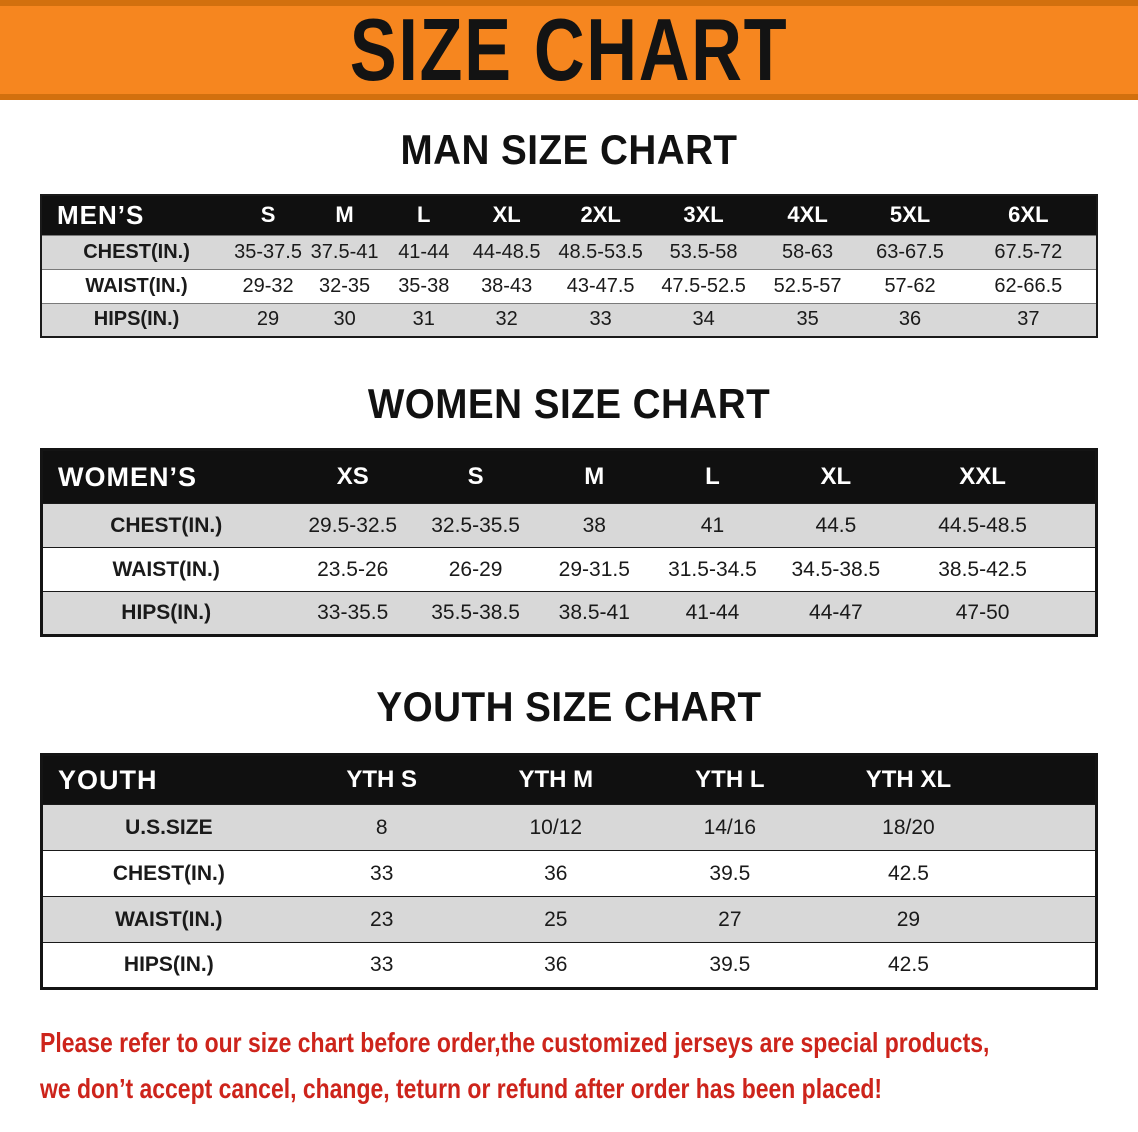  What do you see at coordinates (169, 827) in the screenshot?
I see `youth-row-label: U.S.SIZE` at bounding box center [169, 827].